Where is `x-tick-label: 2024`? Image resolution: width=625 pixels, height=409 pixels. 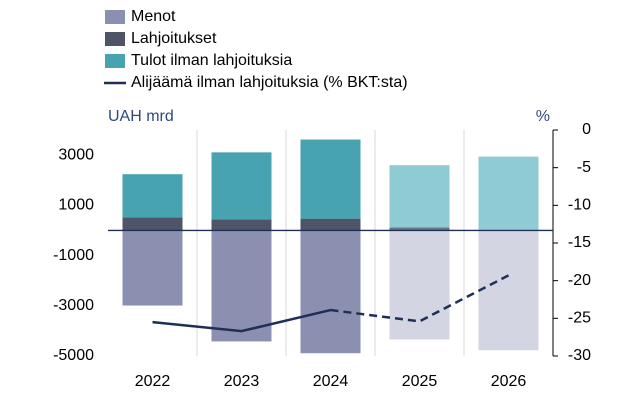
x-tick-label: 2024 is located at coordinates (331, 381).